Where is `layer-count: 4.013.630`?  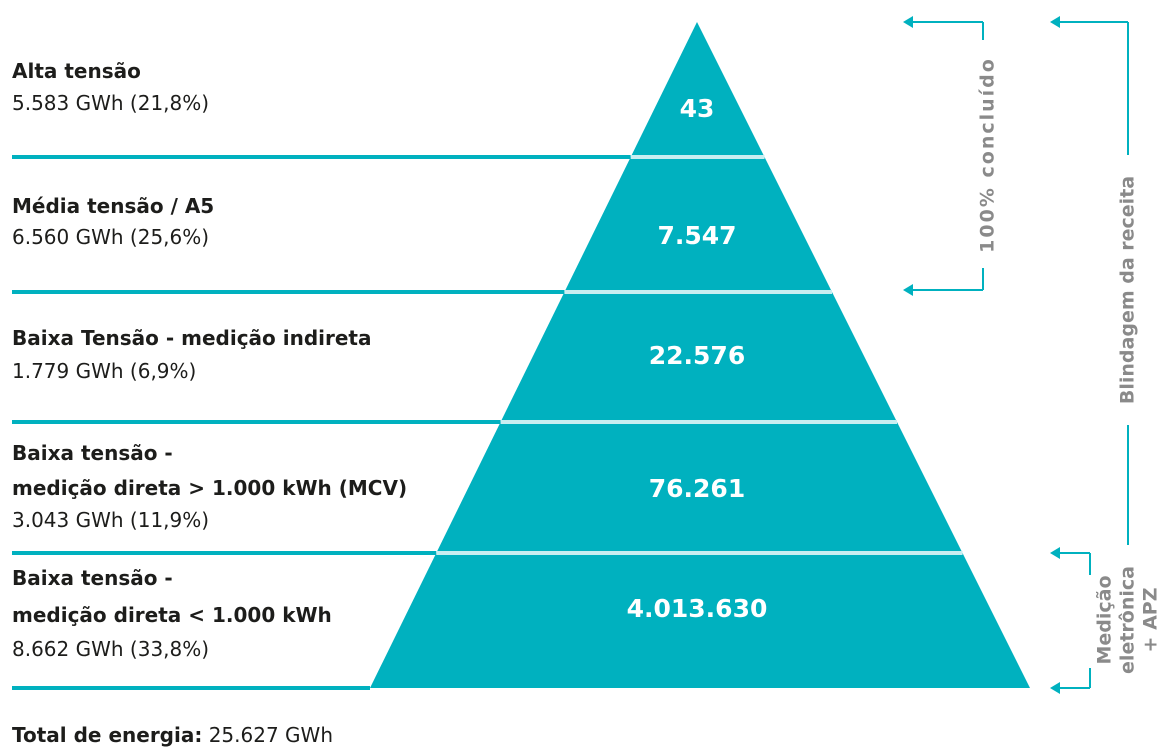
layer-count: 4.013.630 is located at coordinates (697, 608).